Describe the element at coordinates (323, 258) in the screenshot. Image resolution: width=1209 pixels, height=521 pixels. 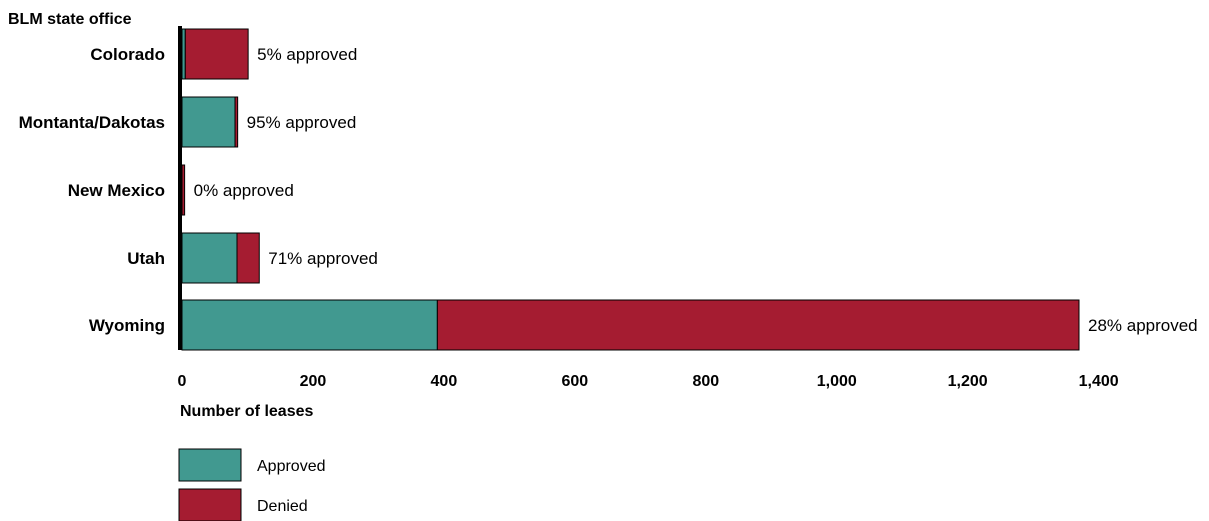
I see `data-label-utah: 71% approved` at that location.